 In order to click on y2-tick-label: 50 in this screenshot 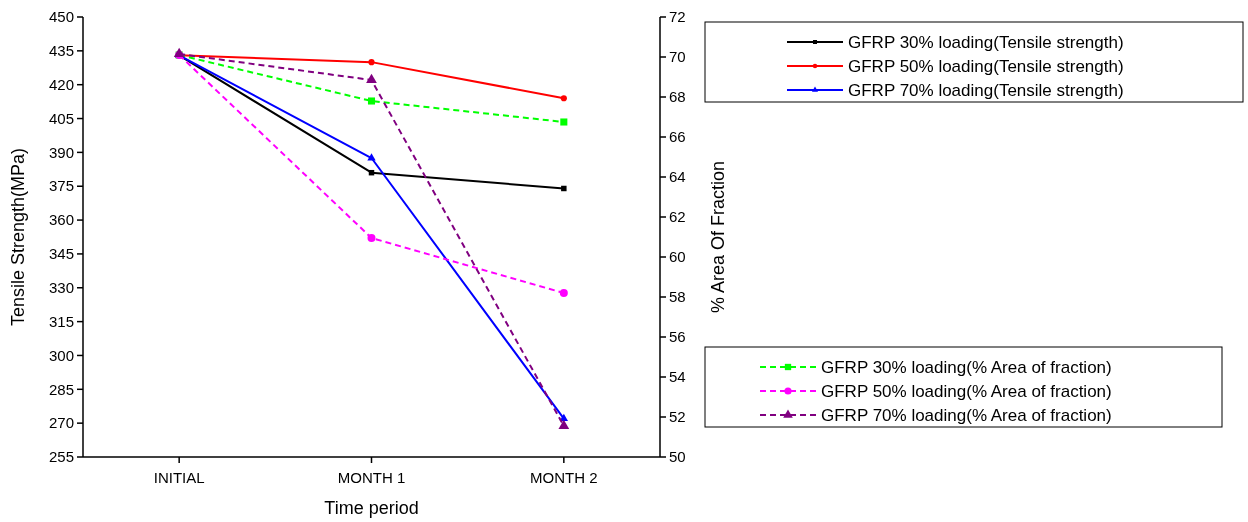, I will do `click(677, 457)`.